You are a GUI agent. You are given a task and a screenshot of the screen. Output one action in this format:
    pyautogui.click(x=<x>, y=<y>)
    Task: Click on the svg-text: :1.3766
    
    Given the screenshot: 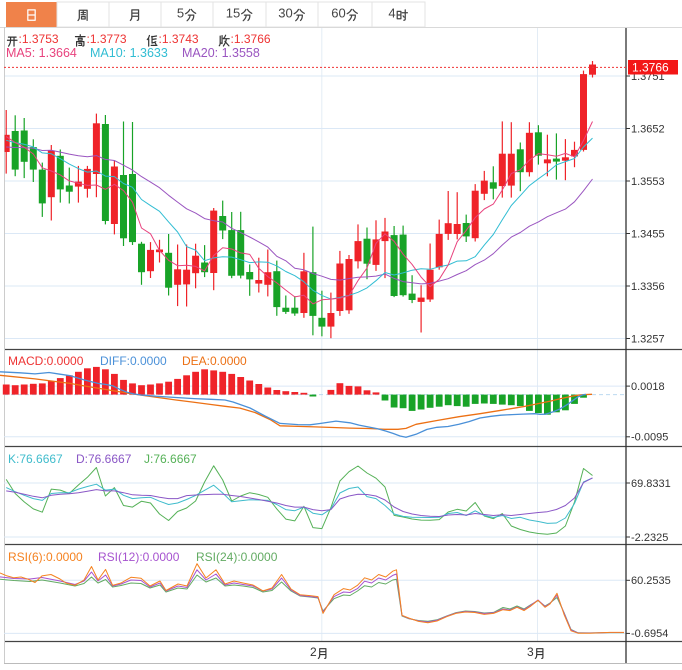 What is the action you would take?
    pyautogui.click(x=251, y=39)
    